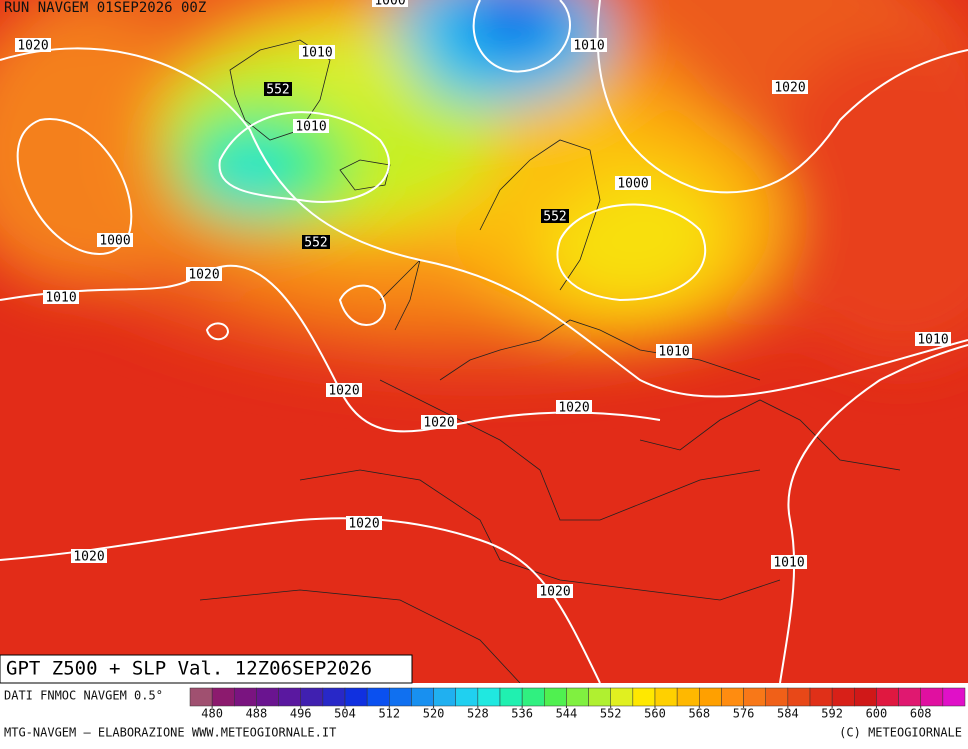  Describe the element at coordinates (921, 714) in the screenshot. I see `colorbar-label: 608` at that location.